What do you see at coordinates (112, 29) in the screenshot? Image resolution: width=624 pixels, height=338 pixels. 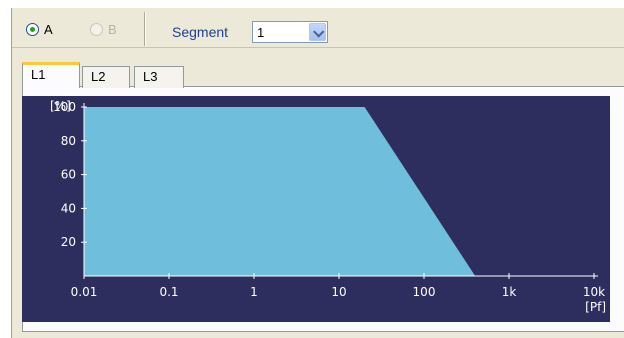 I see `radio-b-label: B` at bounding box center [112, 29].